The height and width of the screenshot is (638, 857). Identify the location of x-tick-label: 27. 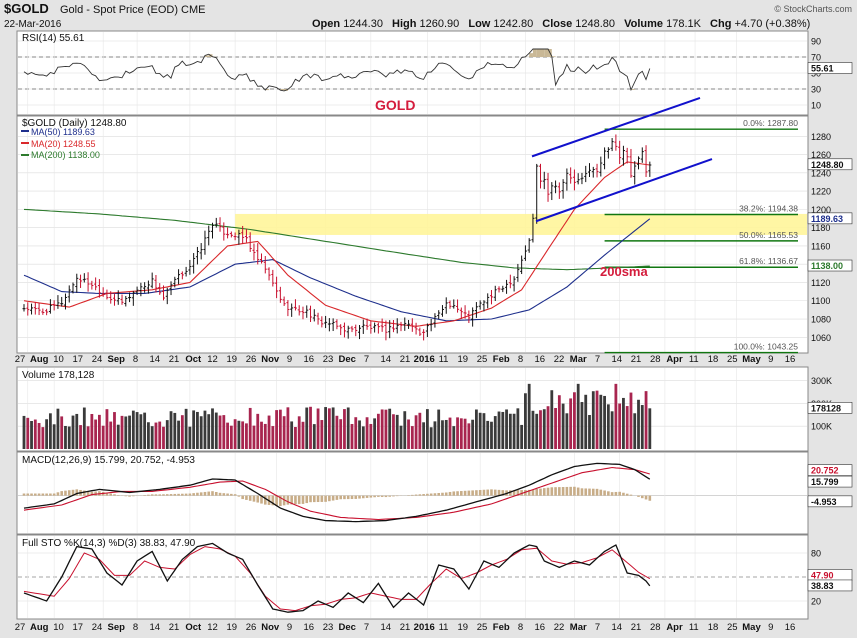
(20, 627).